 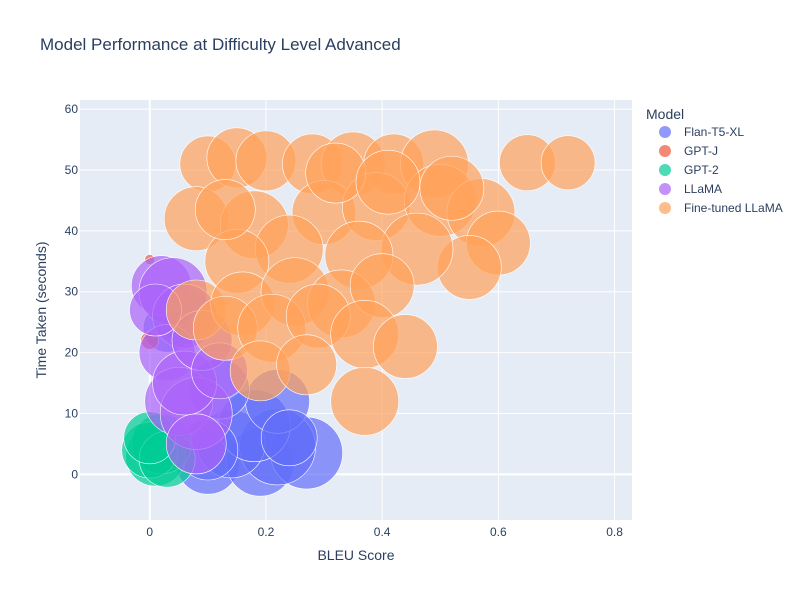 I want to click on legend-label: LLaMA, so click(x=703, y=189).